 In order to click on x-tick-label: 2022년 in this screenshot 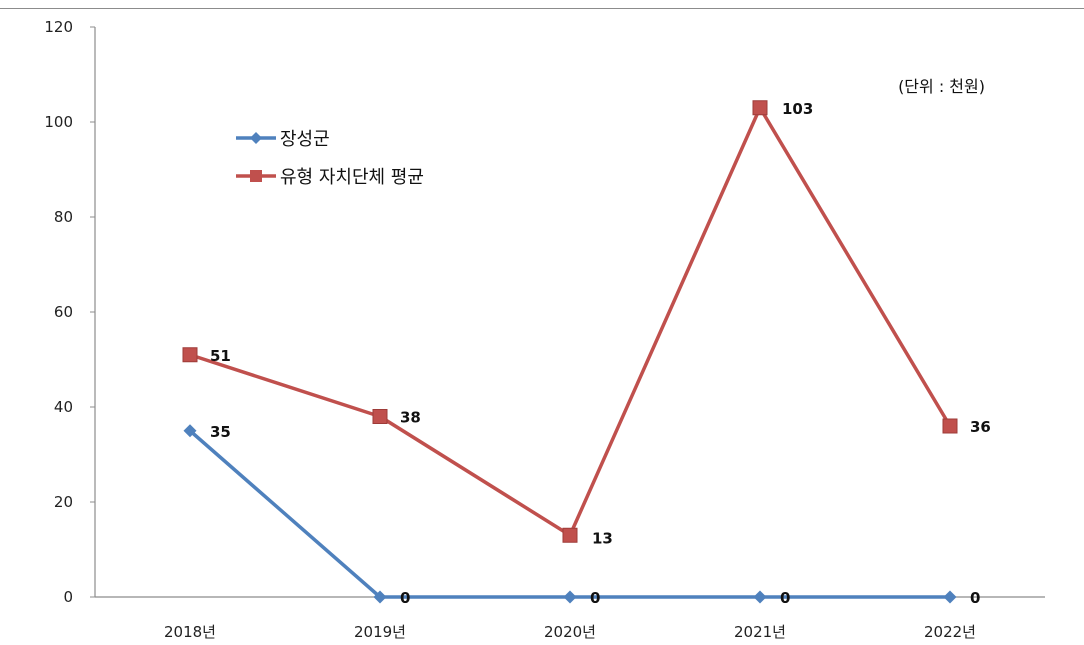, I will do `click(950, 632)`.